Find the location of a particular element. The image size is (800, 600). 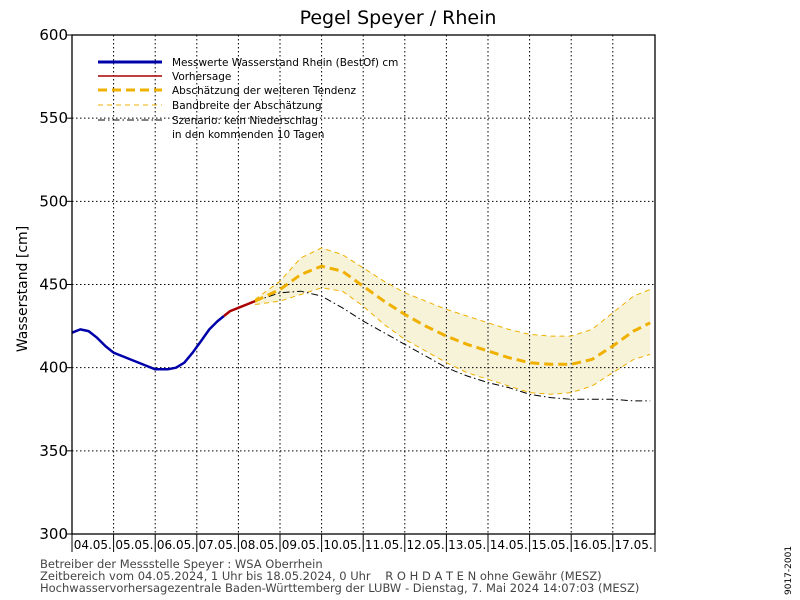

x-tick-label: 06.05. is located at coordinates (176, 545).